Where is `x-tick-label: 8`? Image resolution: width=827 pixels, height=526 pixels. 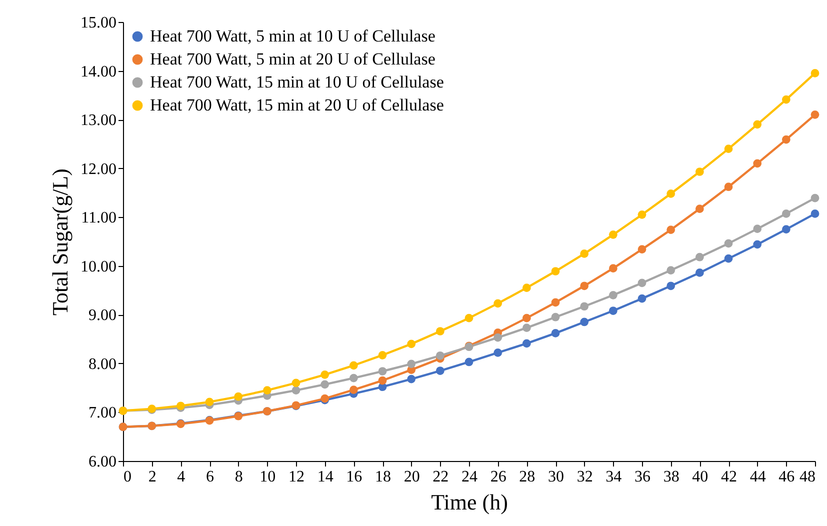 x-tick-label: 8 is located at coordinates (238, 477).